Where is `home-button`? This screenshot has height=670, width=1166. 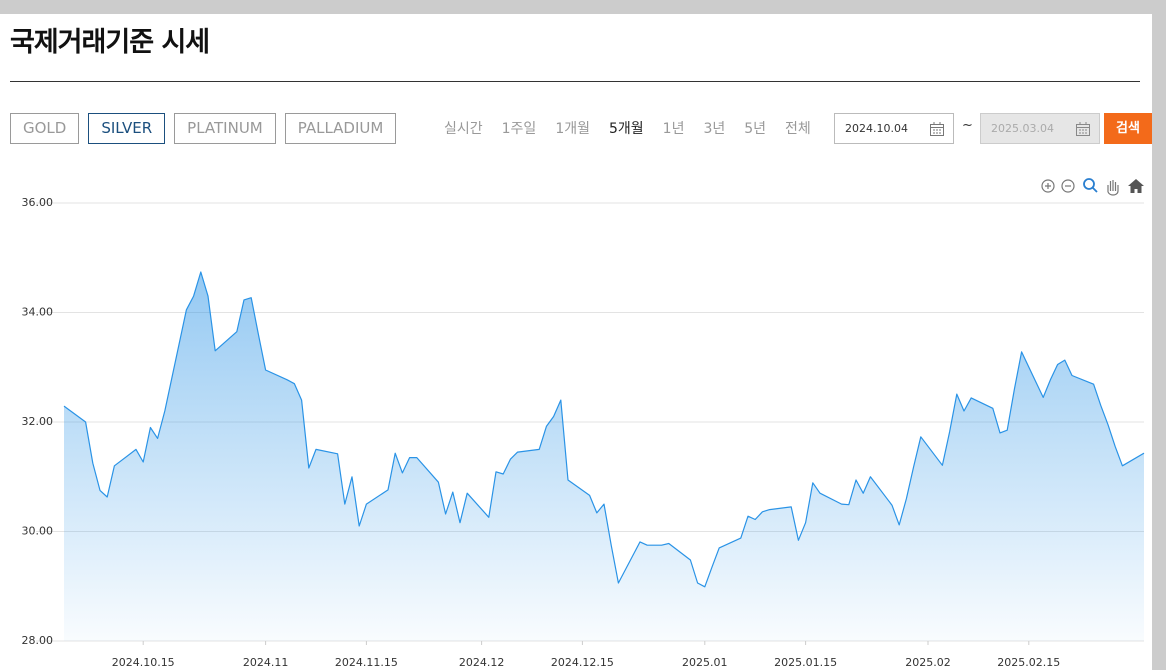 home-button is located at coordinates (1136, 186).